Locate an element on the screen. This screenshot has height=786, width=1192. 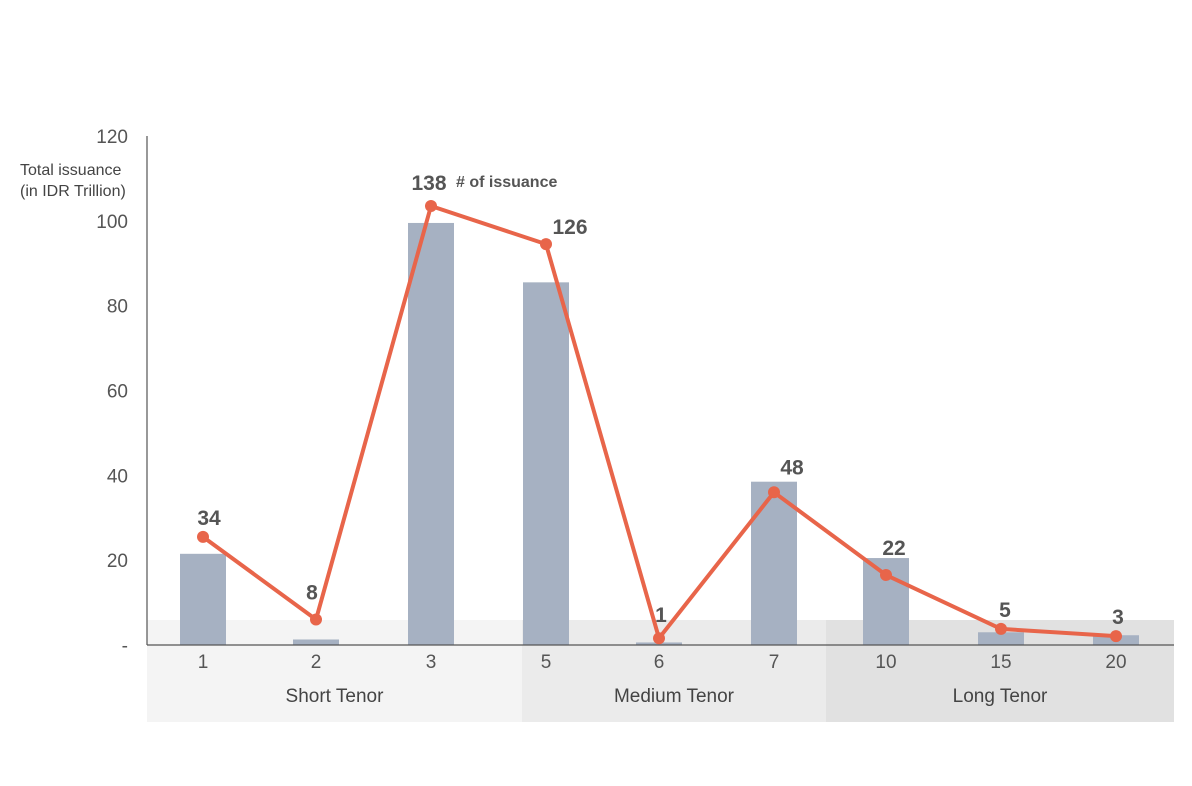
y-tick-80: 80 is located at coordinates (117, 307).